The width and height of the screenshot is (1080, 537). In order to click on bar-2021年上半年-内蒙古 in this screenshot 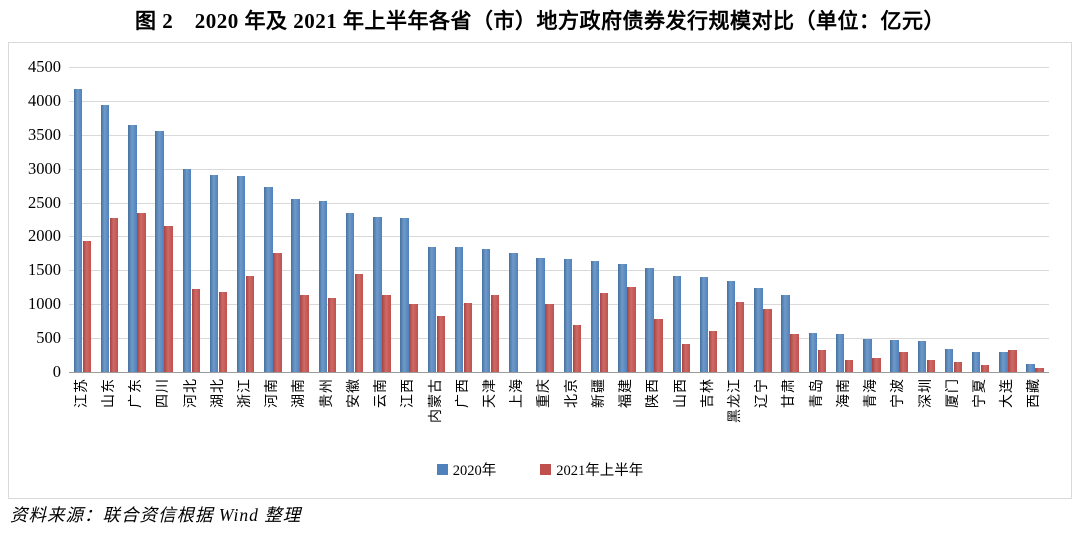, I will do `click(440, 344)`.